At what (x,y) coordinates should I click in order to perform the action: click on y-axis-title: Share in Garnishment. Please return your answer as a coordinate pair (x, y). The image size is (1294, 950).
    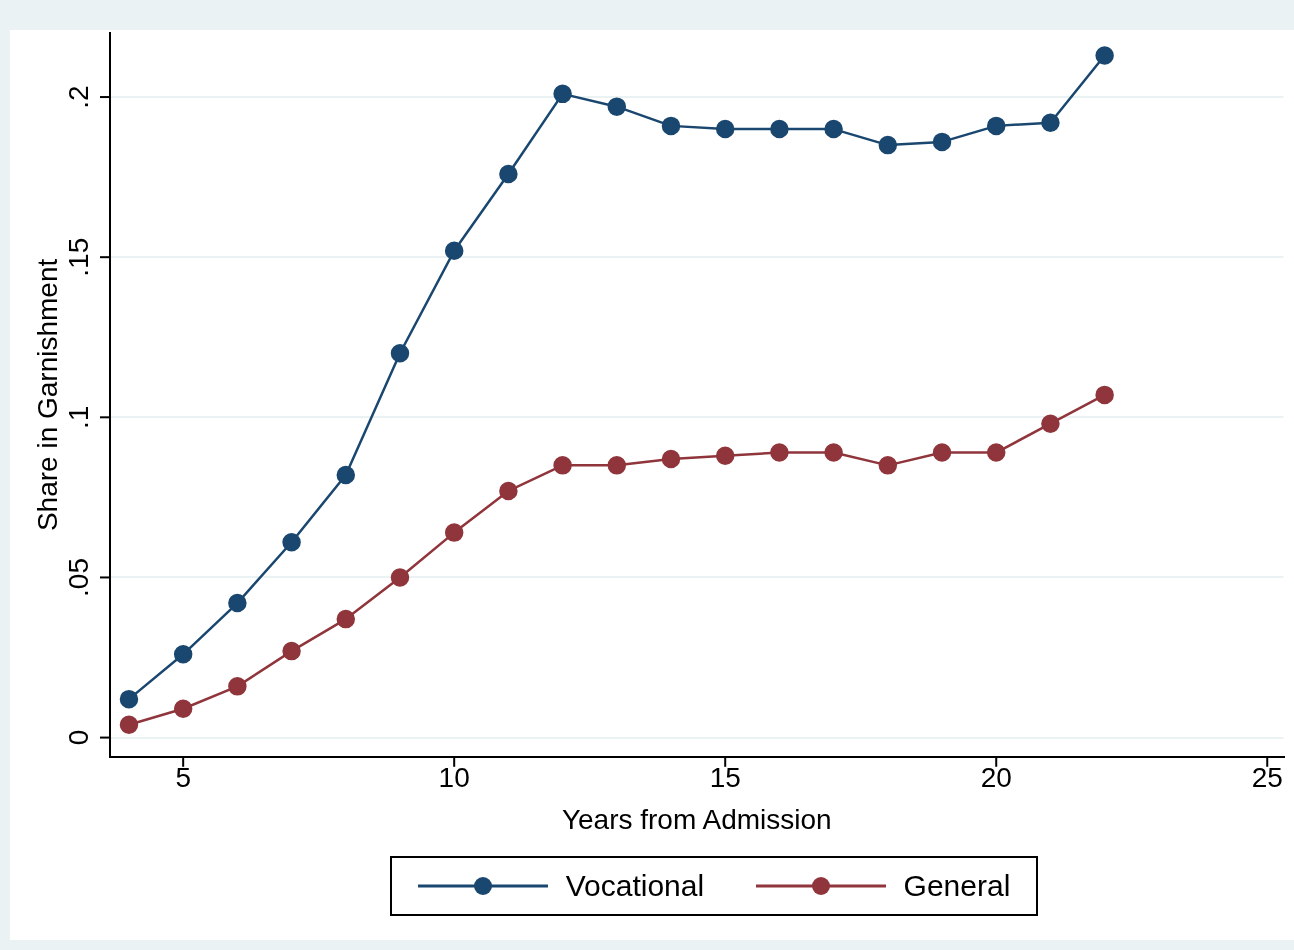
    Looking at the image, I should click on (47, 395).